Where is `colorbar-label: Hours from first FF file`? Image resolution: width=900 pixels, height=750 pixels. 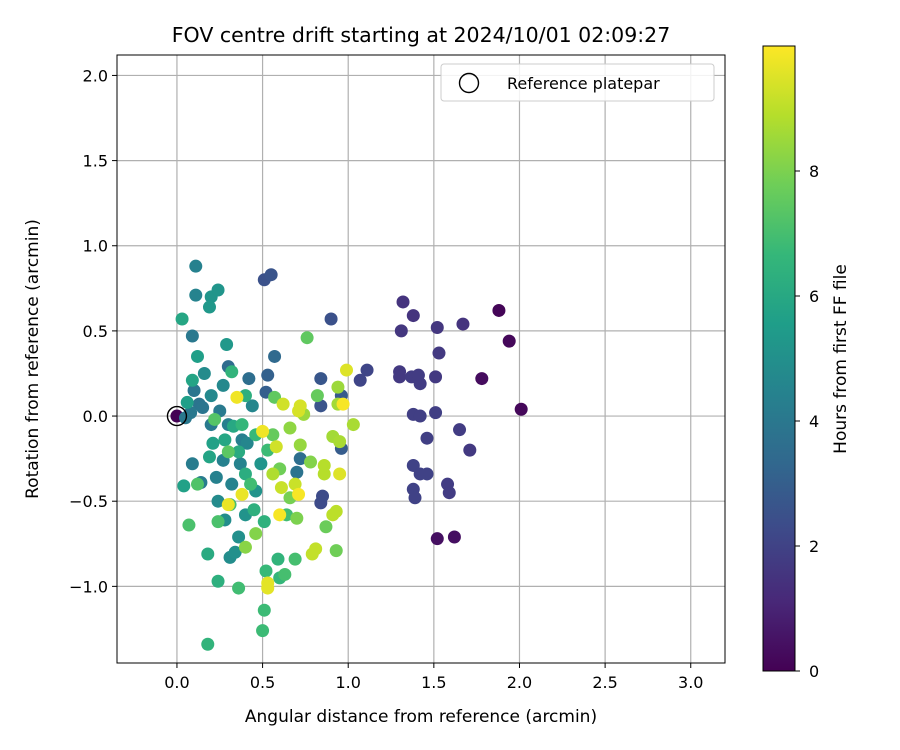
colorbar-label: Hours from first FF file is located at coordinates (841, 359).